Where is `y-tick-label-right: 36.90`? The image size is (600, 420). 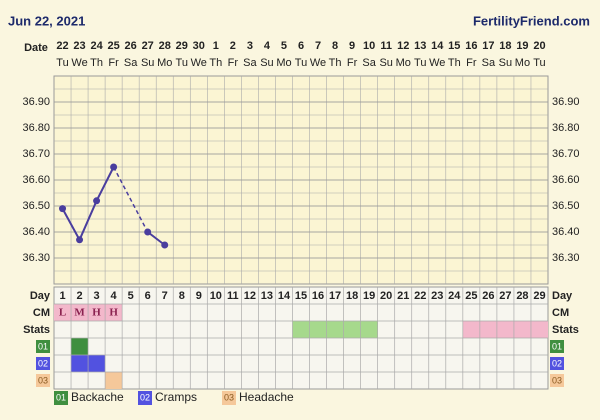
y-tick-label-right: 36.90 is located at coordinates (566, 102).